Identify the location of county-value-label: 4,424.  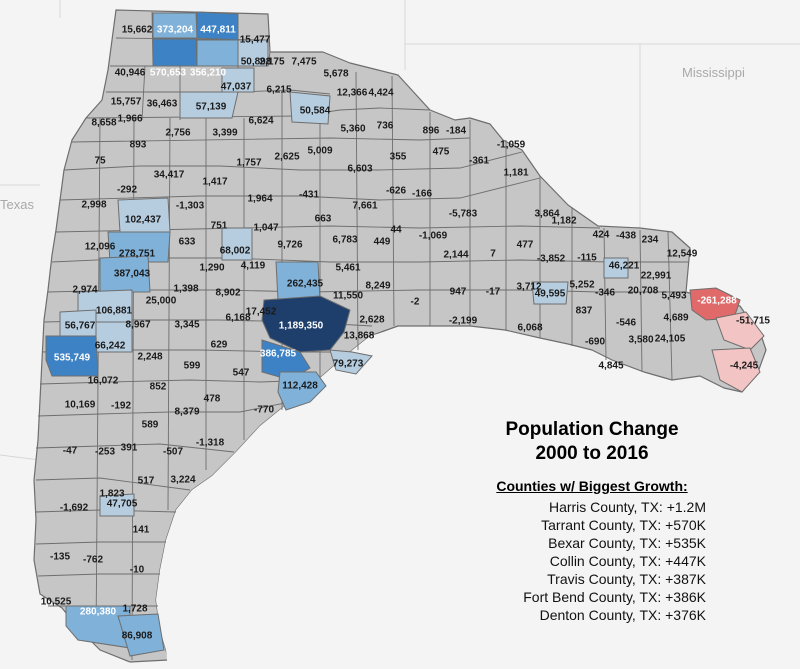
(380, 93).